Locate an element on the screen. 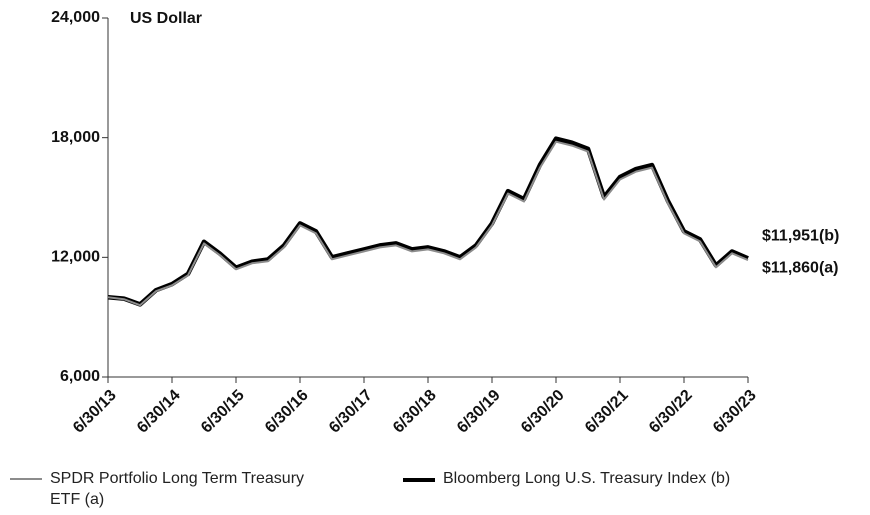 The height and width of the screenshot is (515, 870). legend-label: Bloomberg Long U.S. Treasury Index (b) is located at coordinates (587, 478).